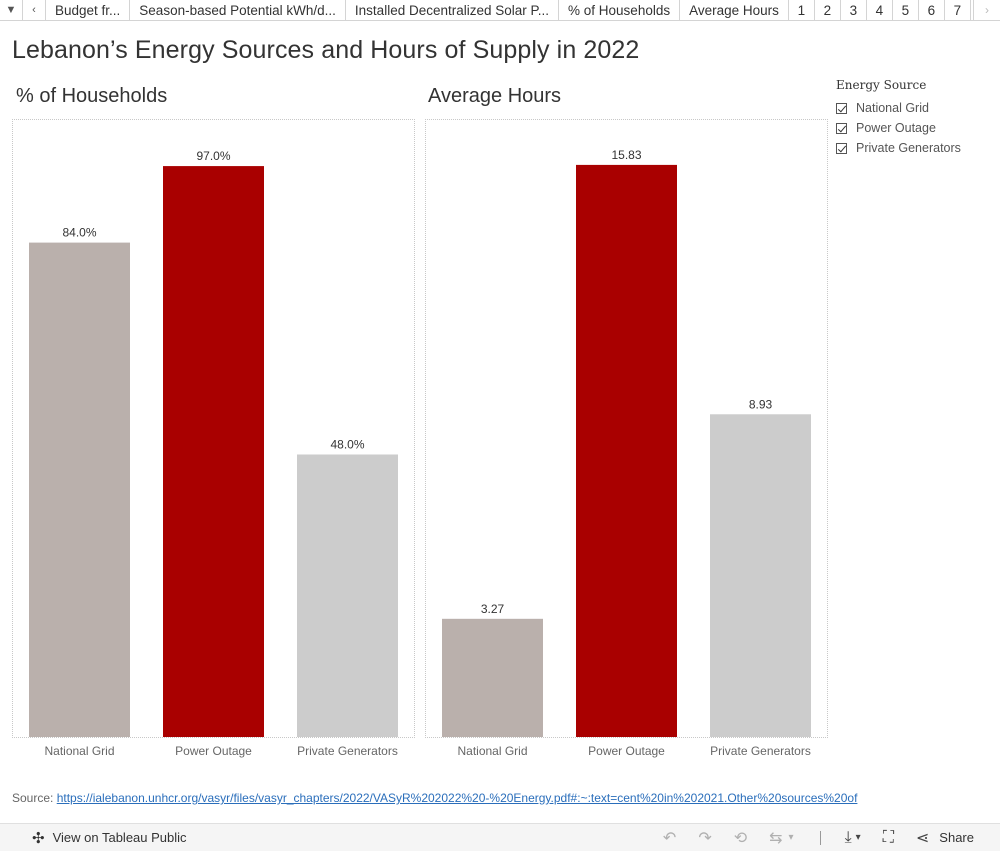  Describe the element at coordinates (881, 85) in the screenshot. I see `legend-title: Energy Source` at that location.